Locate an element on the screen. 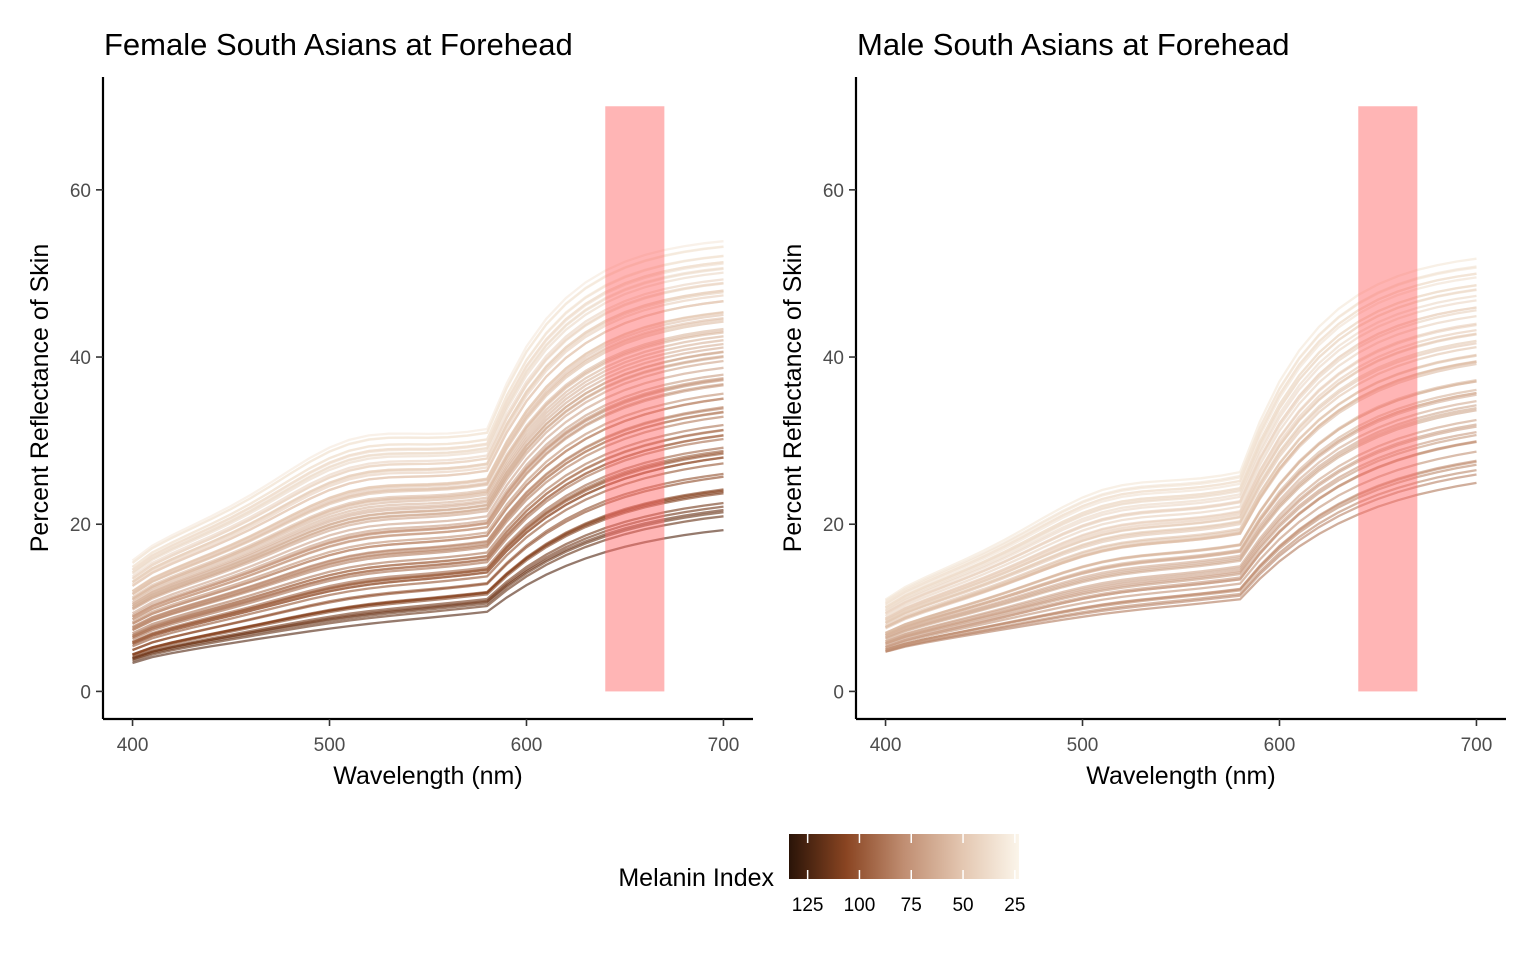  legend-title: Melanin Index is located at coordinates (696, 878).